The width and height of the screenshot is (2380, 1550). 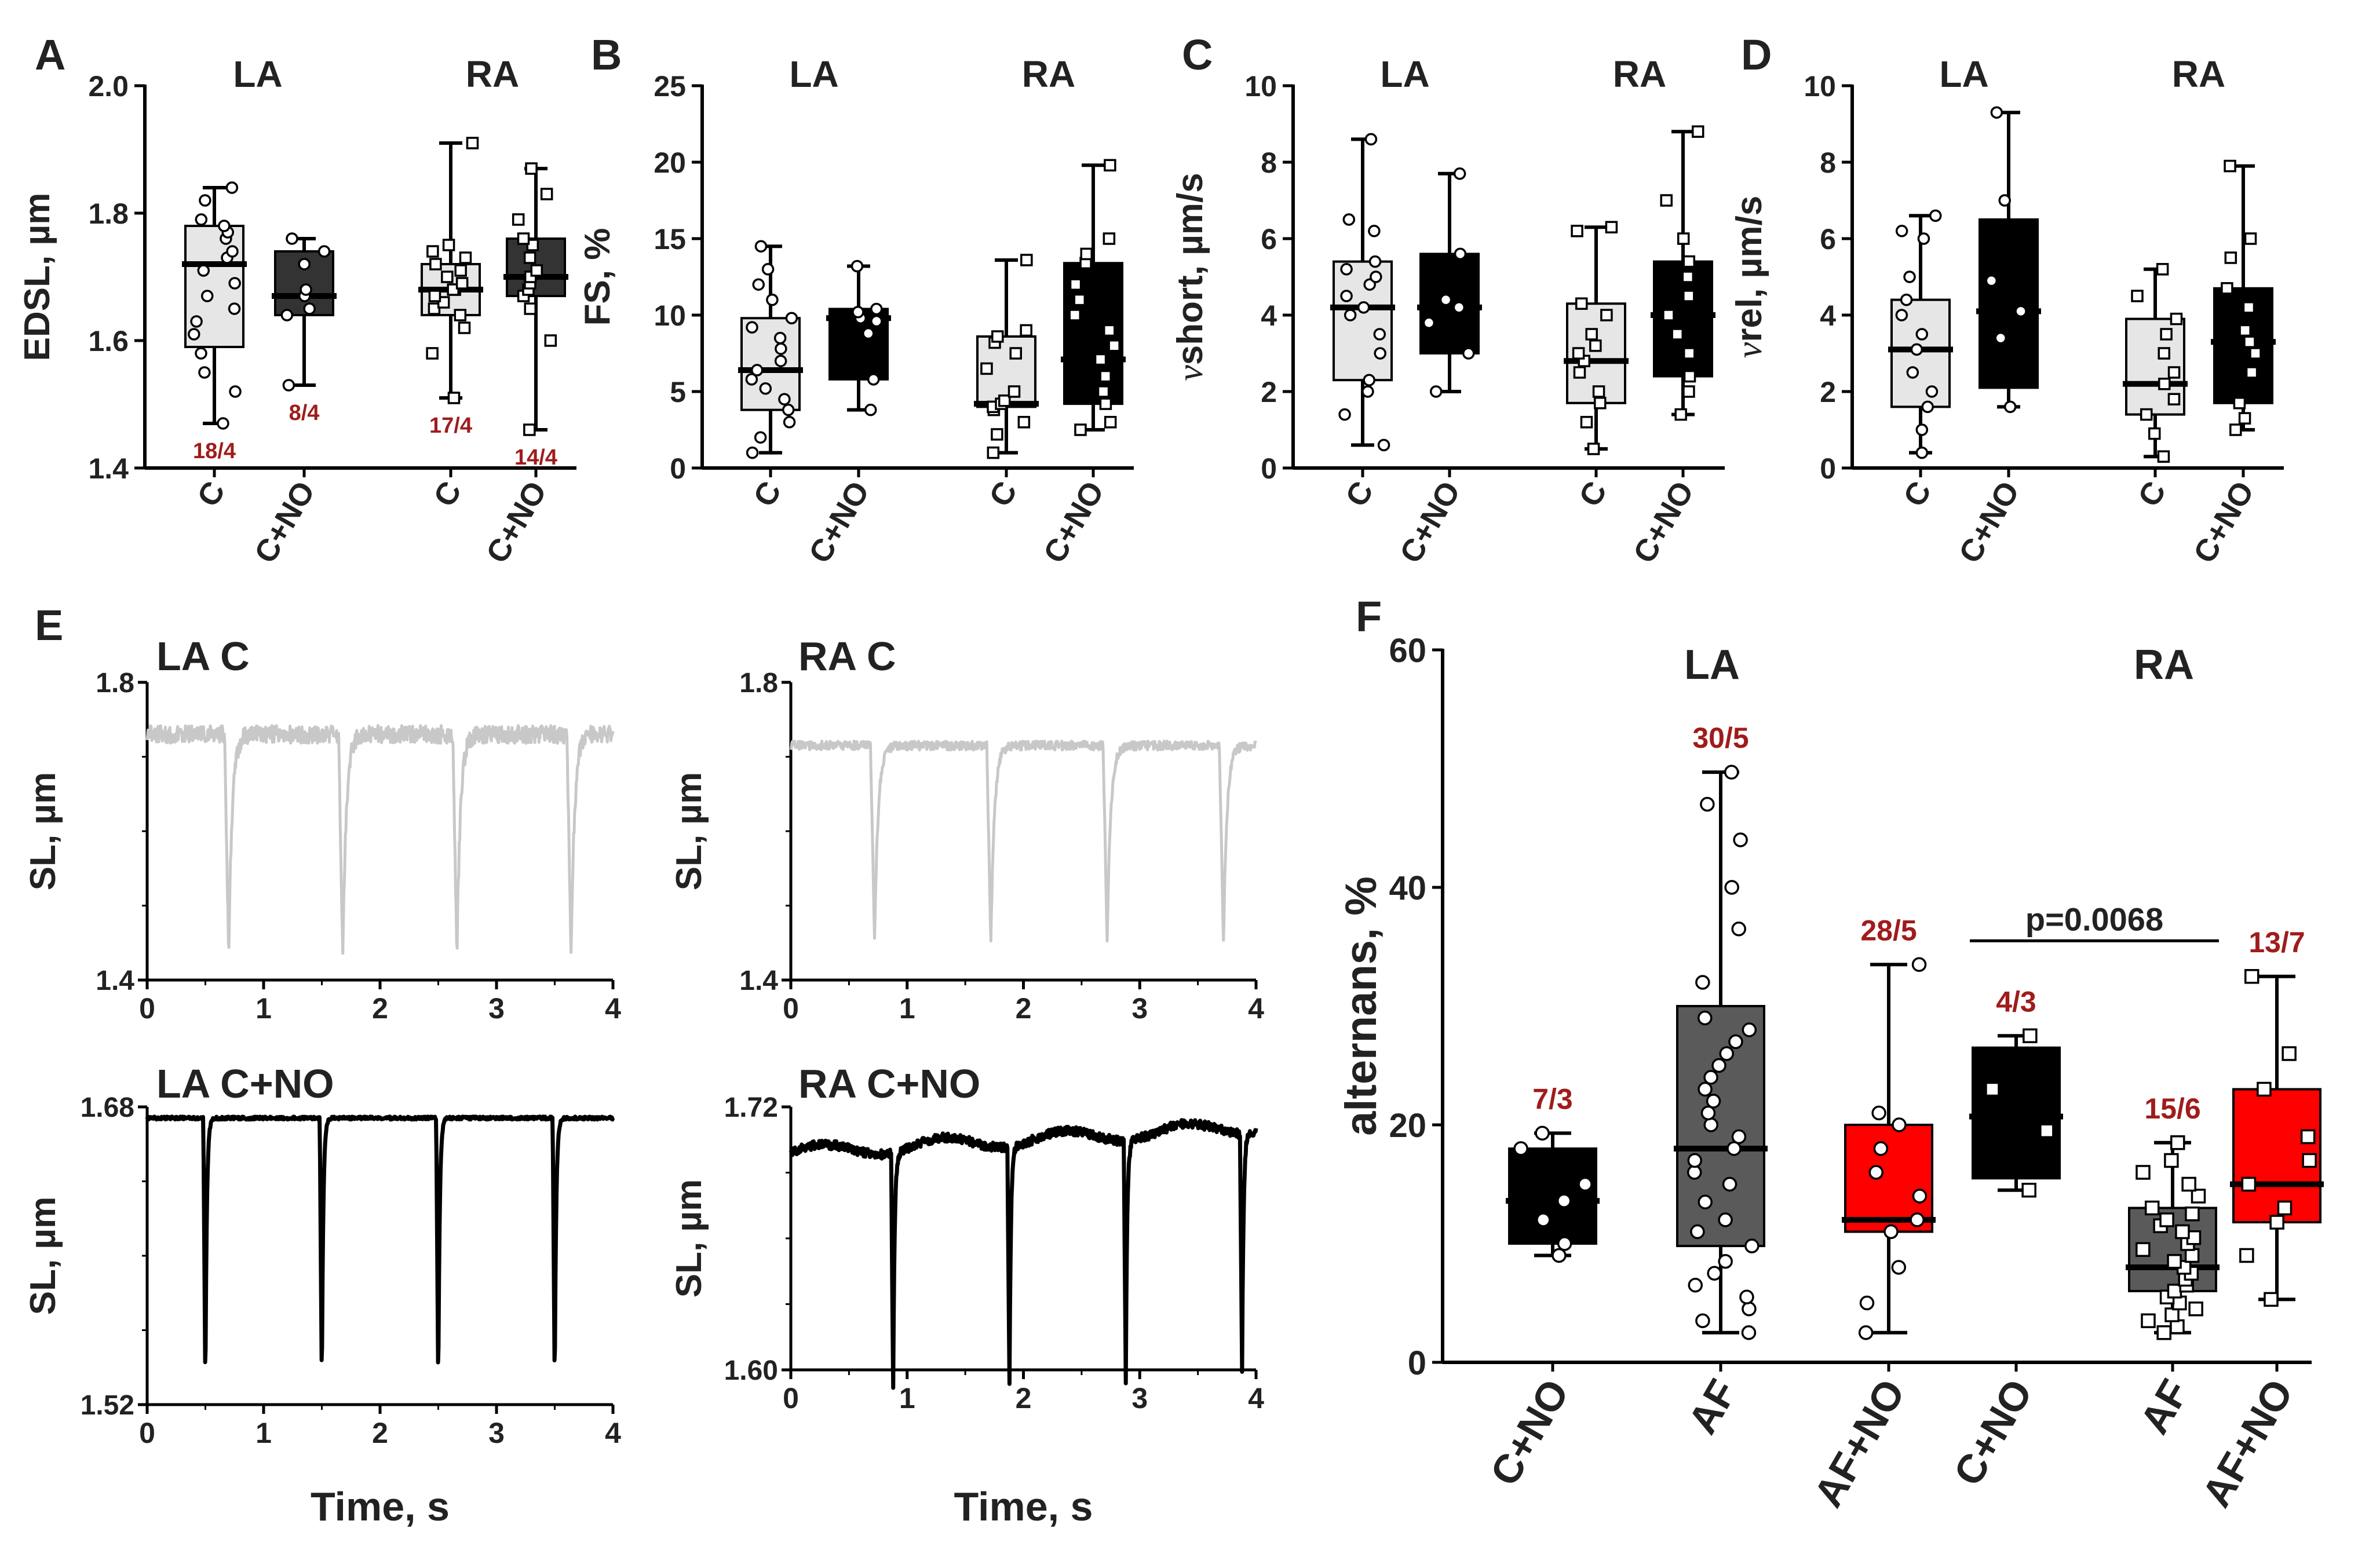 What do you see at coordinates (322, 830) in the screenshot?
I see `trace-plot-la-c: LA C 1.4 1.8 0 1 2 3 4 SL, µm` at bounding box center [322, 830].